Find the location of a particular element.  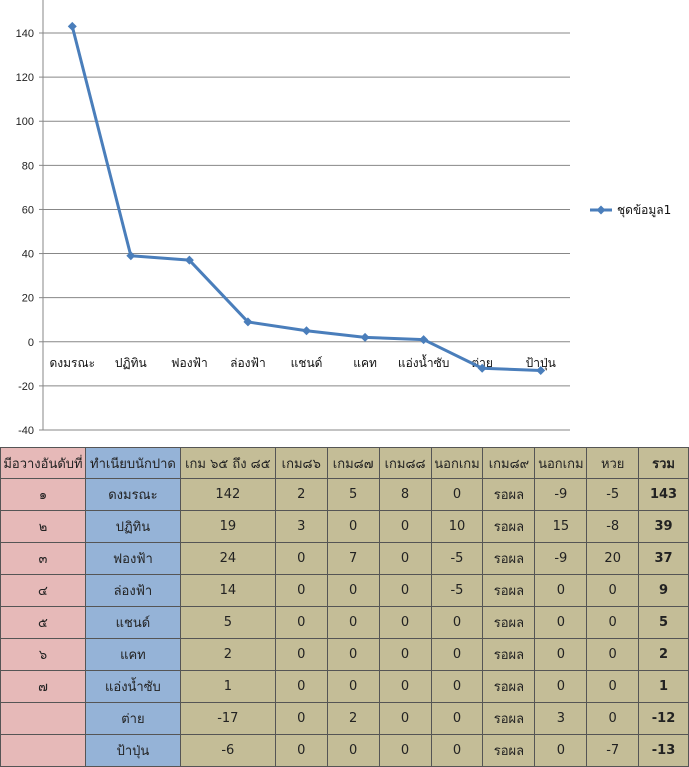

table-cell: -7 is located at coordinates (613, 750).